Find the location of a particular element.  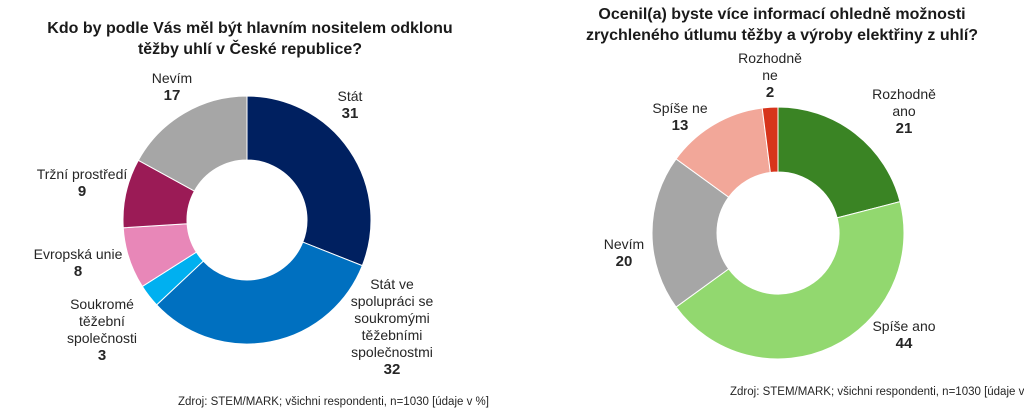

data-label-nevim: Nevím 20 is located at coordinates (624, 253).